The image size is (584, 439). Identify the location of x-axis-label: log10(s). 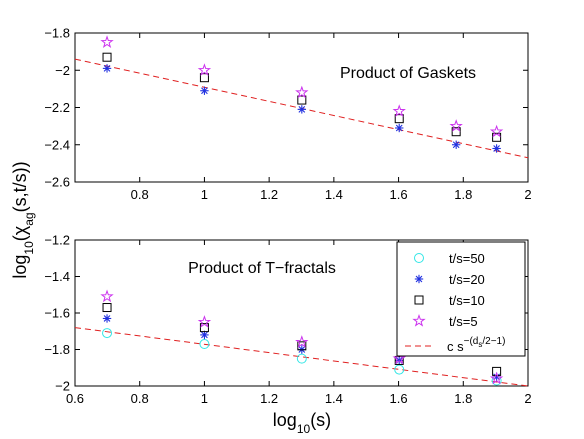
(302, 423).